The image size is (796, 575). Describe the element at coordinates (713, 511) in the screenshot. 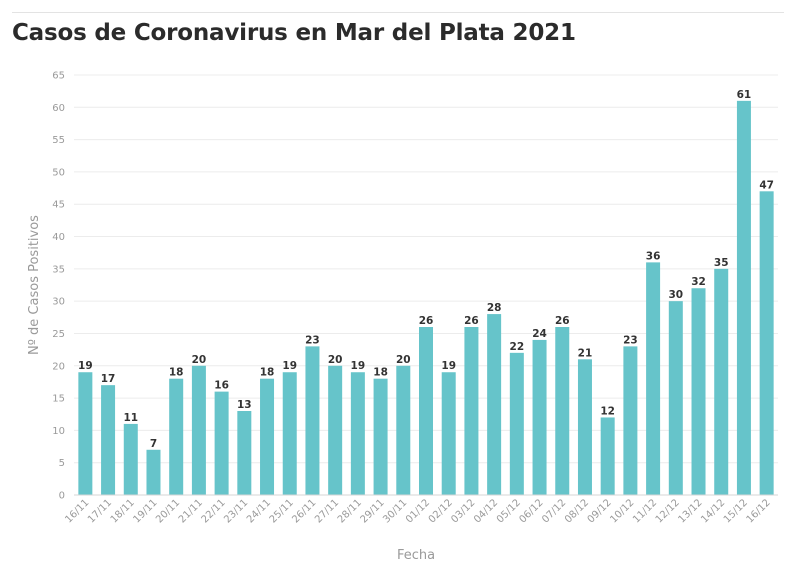

I see `x-tick-label: 14/12` at that location.